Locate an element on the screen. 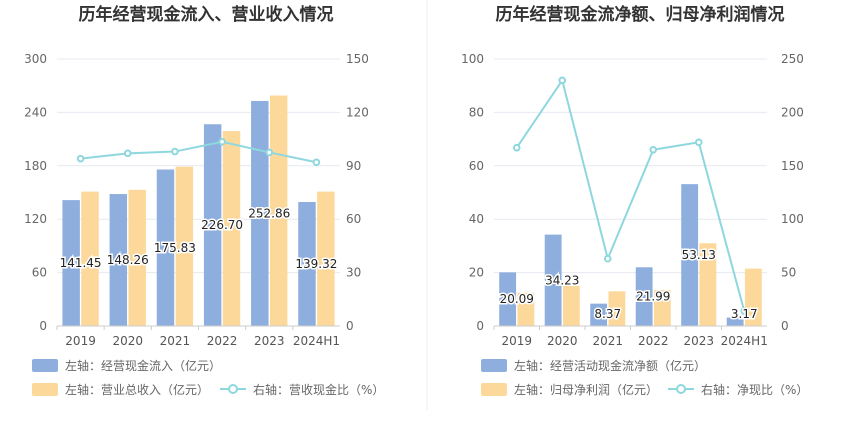  legend-label-primary: 左轴：经营活动现金流净额（亿元） is located at coordinates (610, 365).